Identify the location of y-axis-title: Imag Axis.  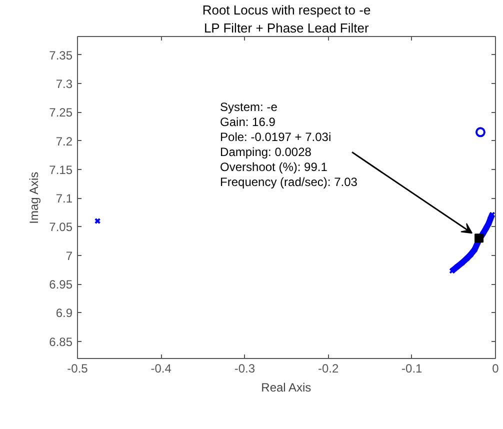
(34, 198).